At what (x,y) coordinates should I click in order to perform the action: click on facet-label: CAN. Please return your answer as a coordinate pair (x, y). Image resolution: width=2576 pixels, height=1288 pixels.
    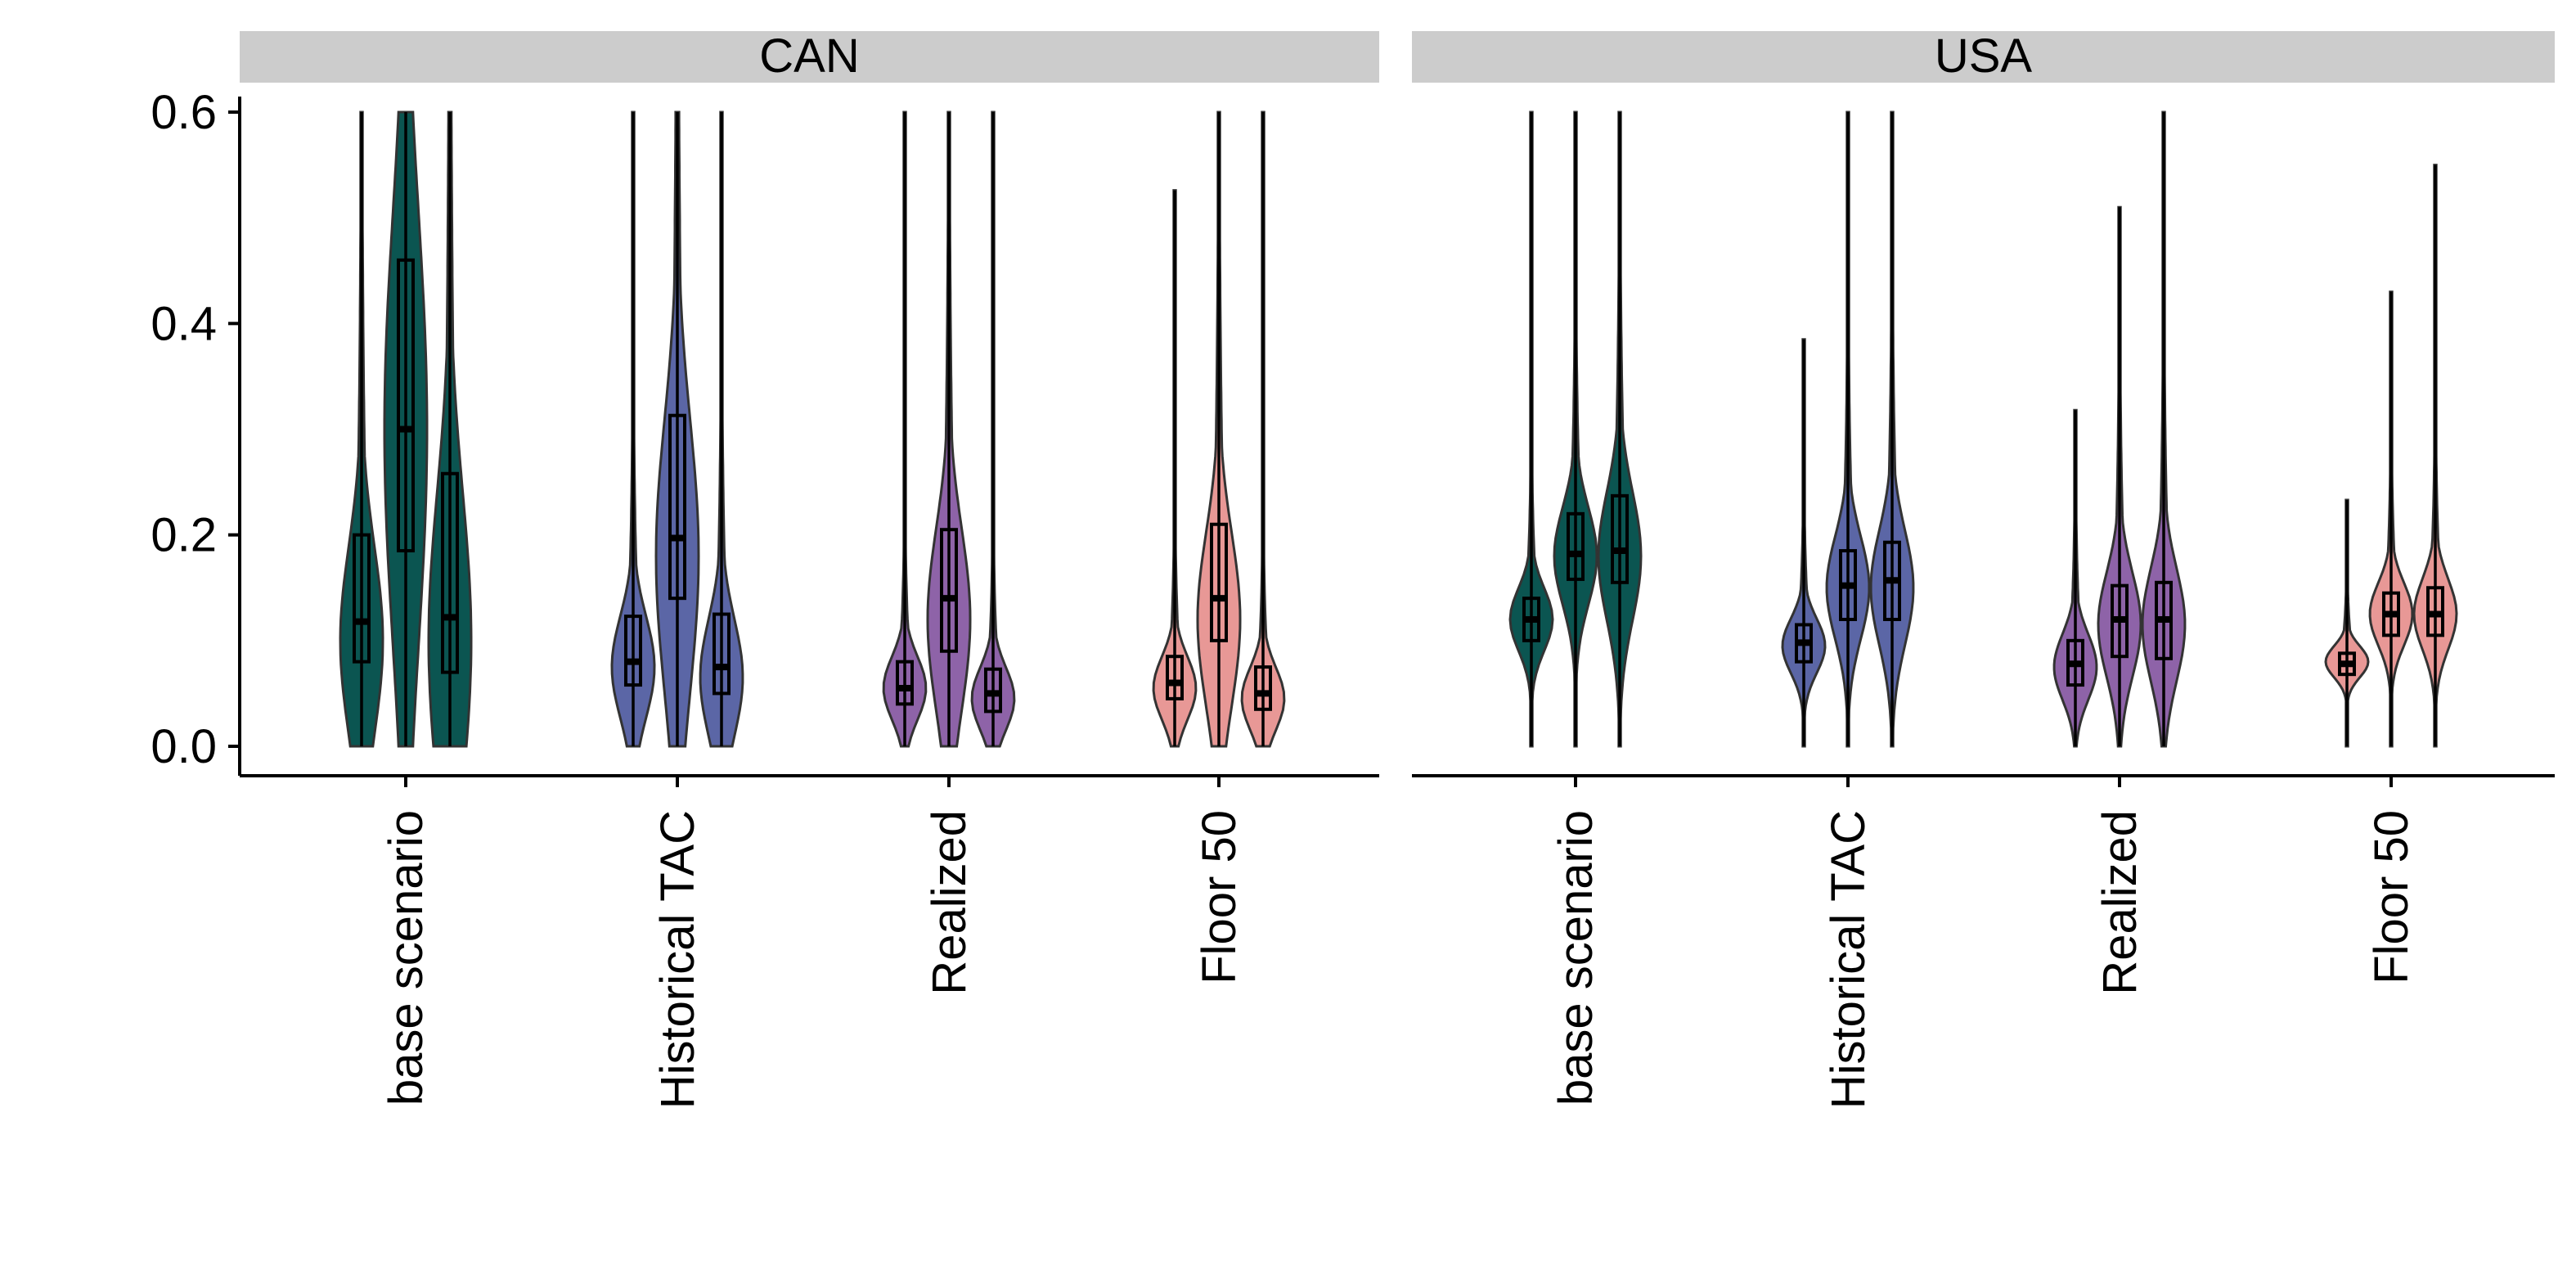
    Looking at the image, I should click on (809, 56).